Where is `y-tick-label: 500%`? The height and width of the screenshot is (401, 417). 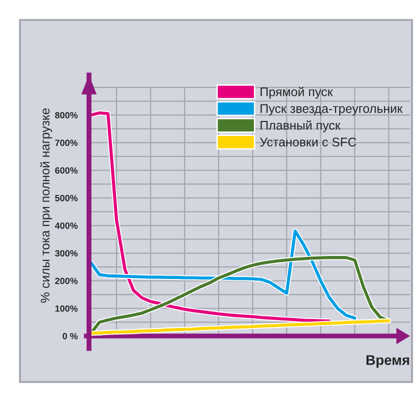 y-tick-label: 500% is located at coordinates (66, 198).